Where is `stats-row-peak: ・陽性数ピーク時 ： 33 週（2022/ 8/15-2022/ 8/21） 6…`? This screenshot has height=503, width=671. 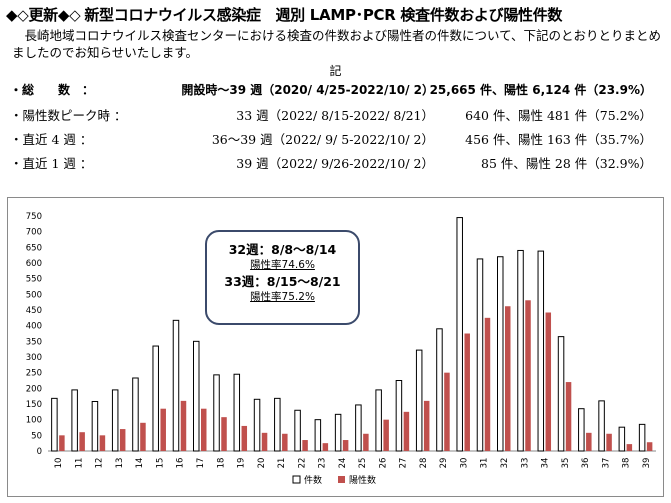 stats-row-peak: ・陽性数ピーク時 ： 33 週（2022/ 8/15-2022/ 8/21） 6… is located at coordinates (340, 115).